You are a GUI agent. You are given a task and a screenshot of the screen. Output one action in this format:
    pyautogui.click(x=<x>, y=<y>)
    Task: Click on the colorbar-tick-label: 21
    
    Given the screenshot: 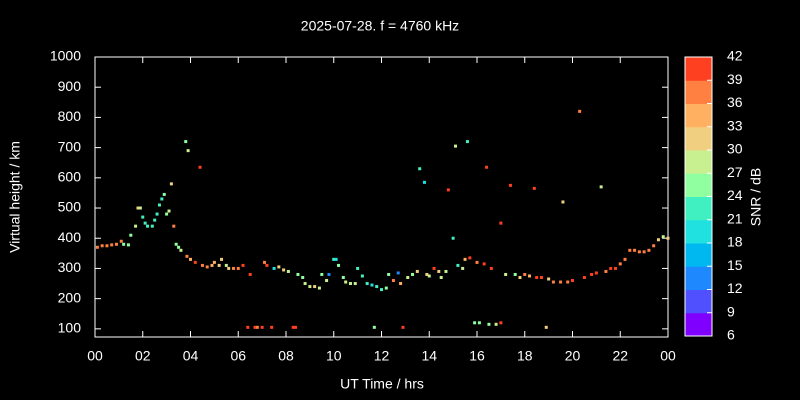 What is the action you would take?
    pyautogui.click(x=735, y=218)
    